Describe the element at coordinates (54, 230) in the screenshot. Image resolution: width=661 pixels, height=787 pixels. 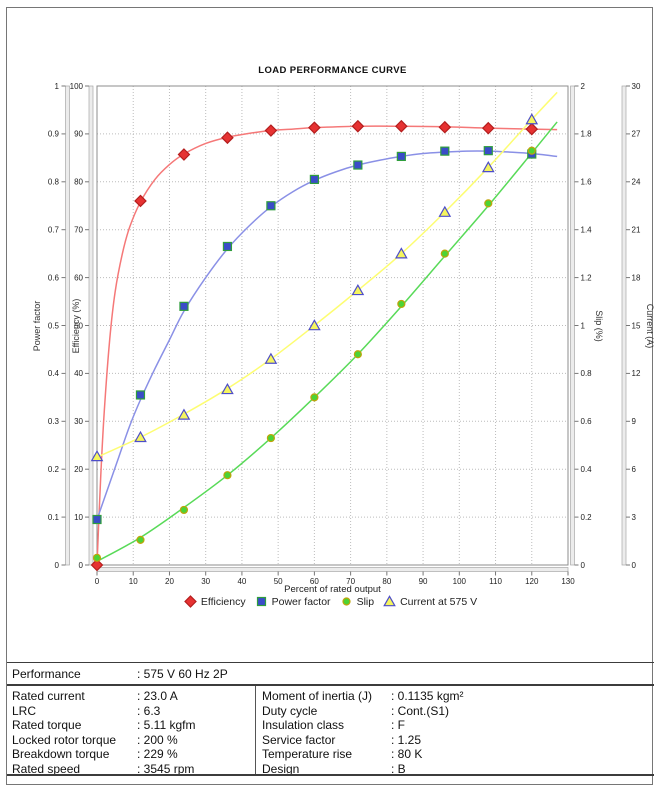
I see `svg-text: 0.7` at that location.